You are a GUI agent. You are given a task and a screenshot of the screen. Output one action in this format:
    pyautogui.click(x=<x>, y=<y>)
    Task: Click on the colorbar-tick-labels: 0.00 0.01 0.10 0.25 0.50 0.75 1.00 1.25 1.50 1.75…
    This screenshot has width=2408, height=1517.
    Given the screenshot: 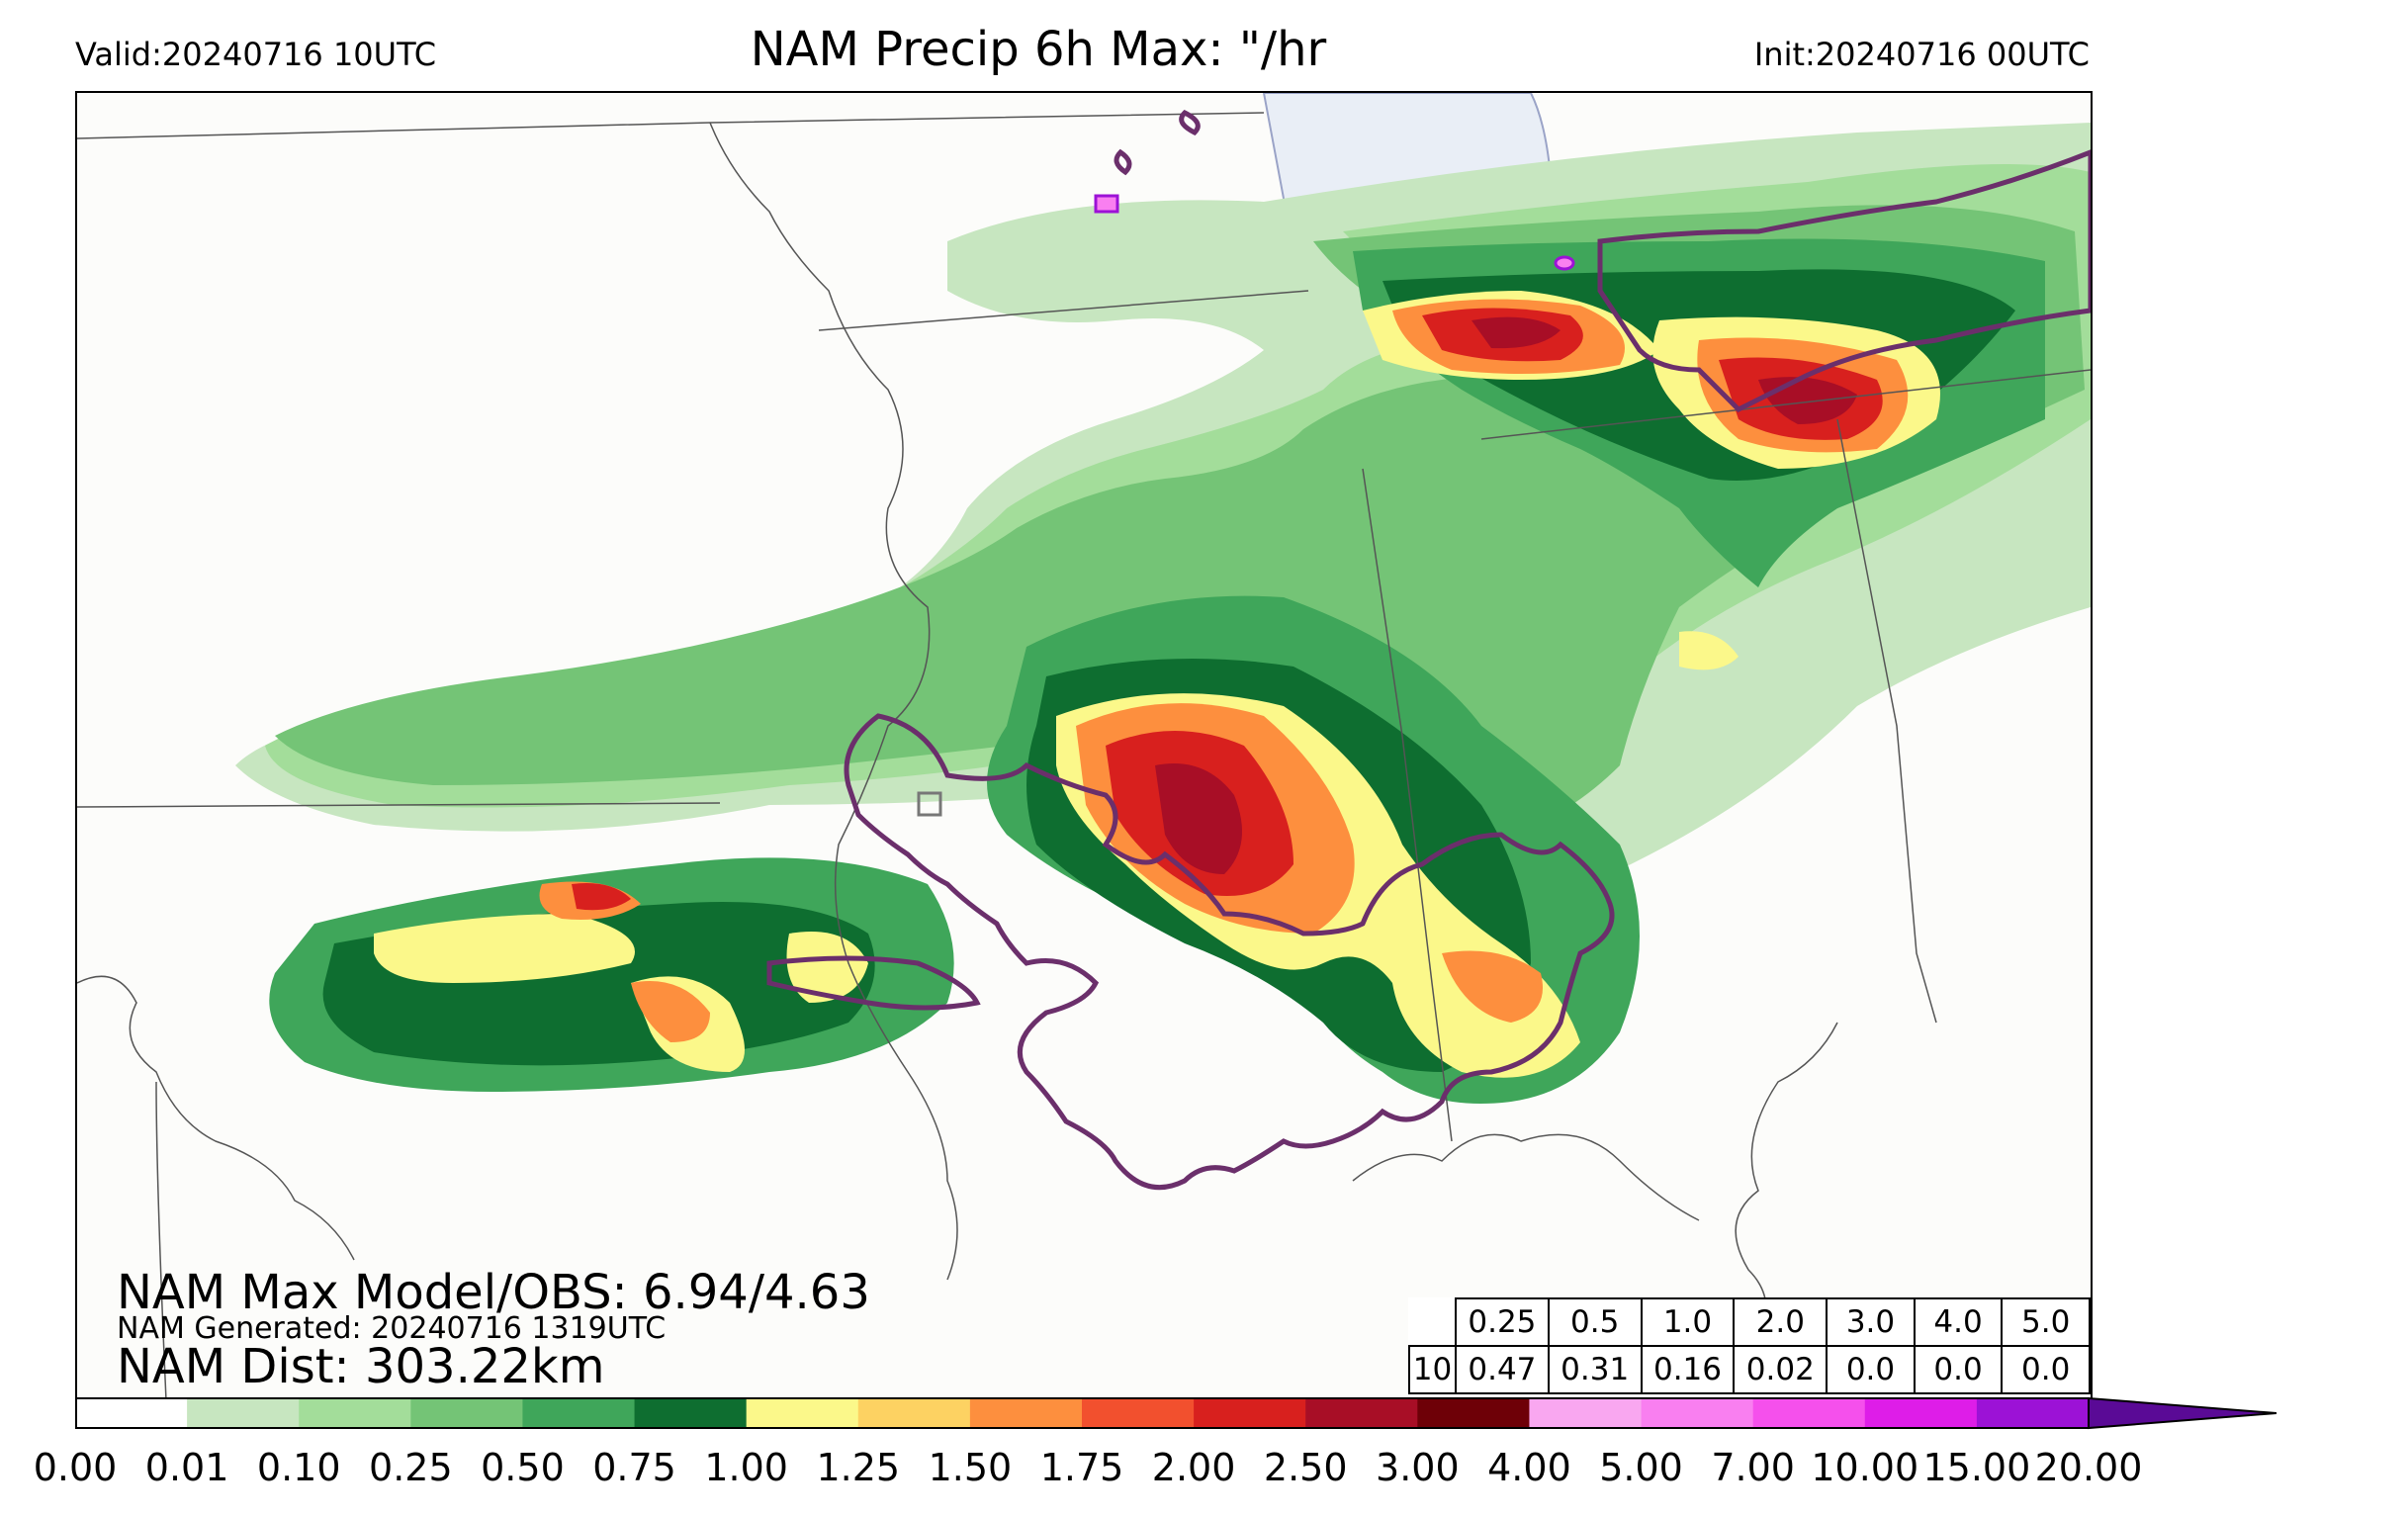 What is the action you would take?
    pyautogui.click(x=1204, y=1470)
    